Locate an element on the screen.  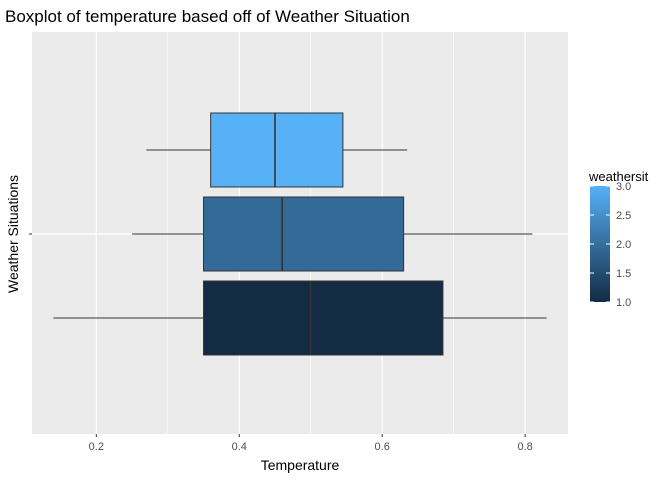
x-tick-label: 0.6 is located at coordinates (382, 447).